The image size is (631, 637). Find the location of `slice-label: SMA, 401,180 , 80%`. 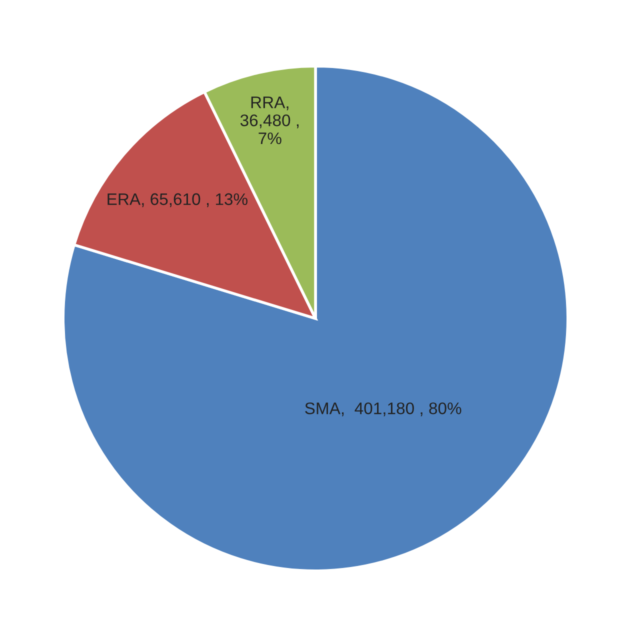

slice-label: SMA, 401,180 , 80% is located at coordinates (383, 409).